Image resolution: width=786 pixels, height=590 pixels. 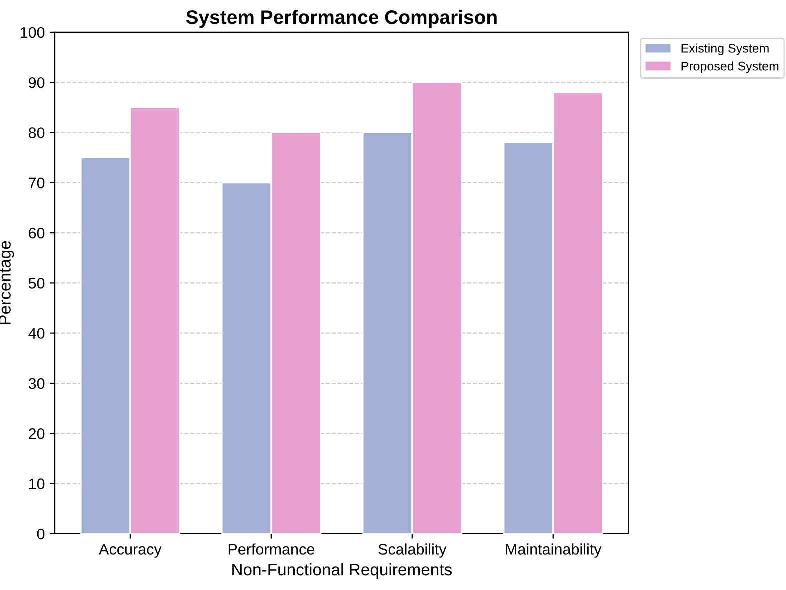 I want to click on y-tick-label: 10, so click(x=37, y=484).